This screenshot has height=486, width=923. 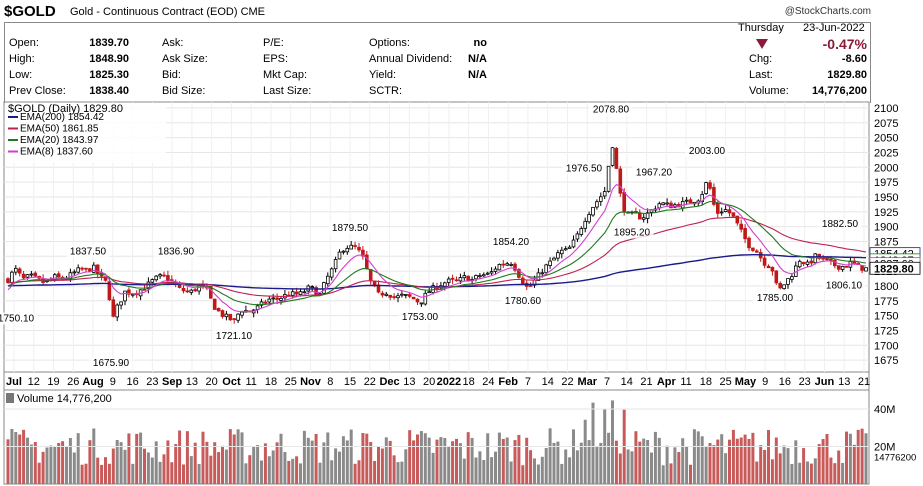 I want to click on x-tick-label: 21, so click(x=646, y=382).